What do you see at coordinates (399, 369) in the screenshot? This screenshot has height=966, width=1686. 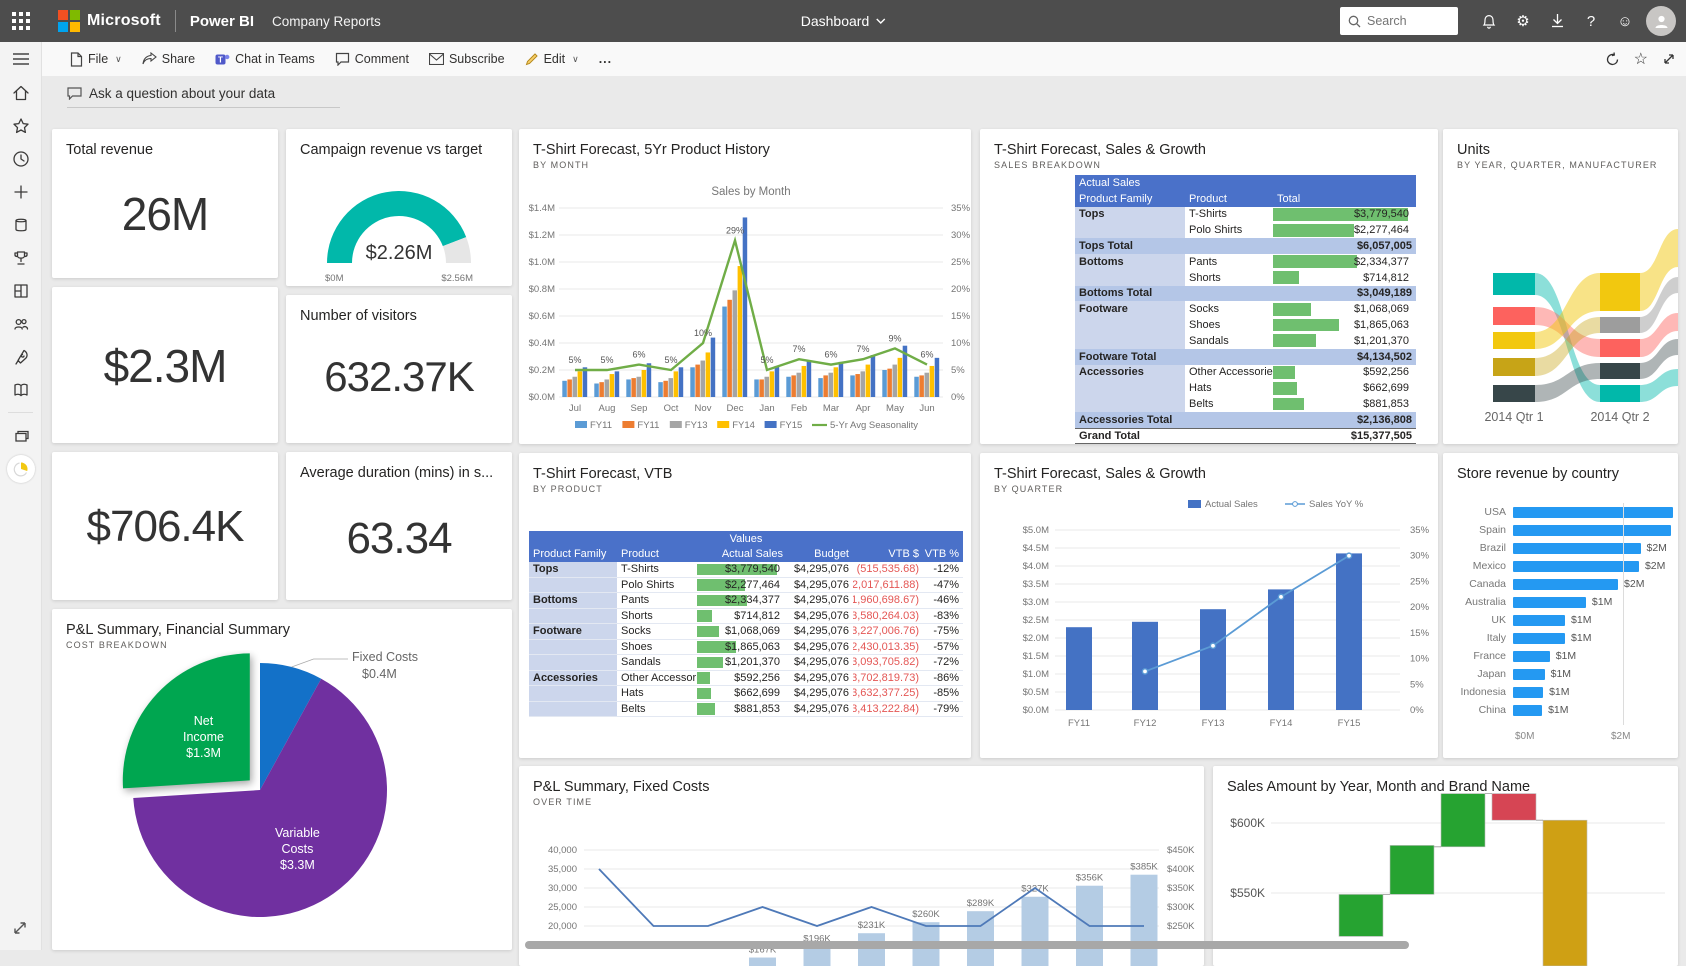 I see `tile-visitors: Number of visitors 632.37K` at bounding box center [399, 369].